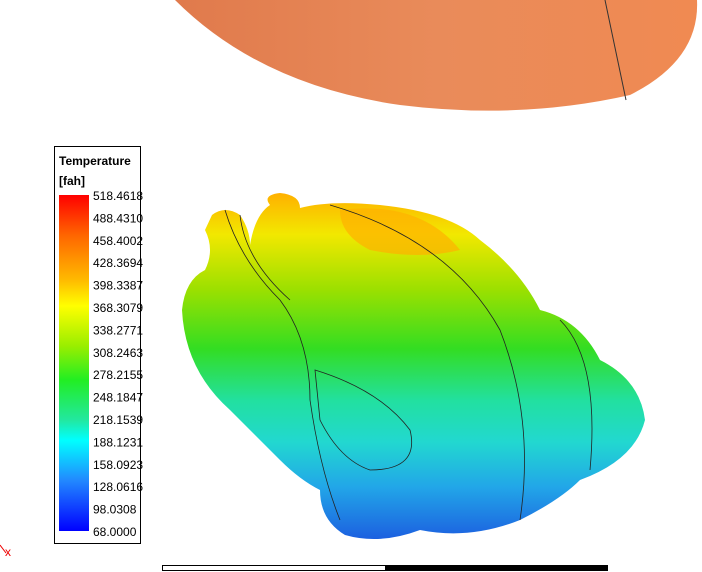  I want to click on legend-label: 158.0923, so click(118, 465).